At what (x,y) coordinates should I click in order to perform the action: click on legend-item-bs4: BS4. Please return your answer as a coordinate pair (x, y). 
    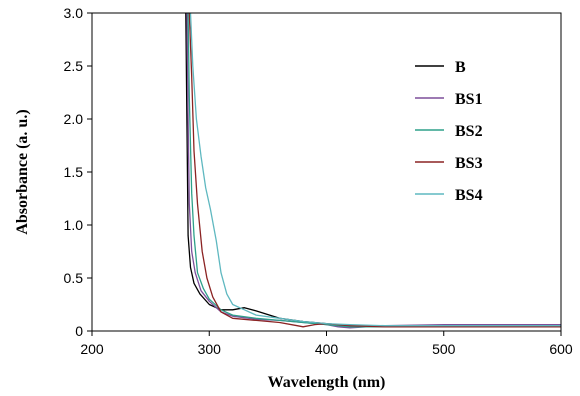
    Looking at the image, I should click on (449, 195).